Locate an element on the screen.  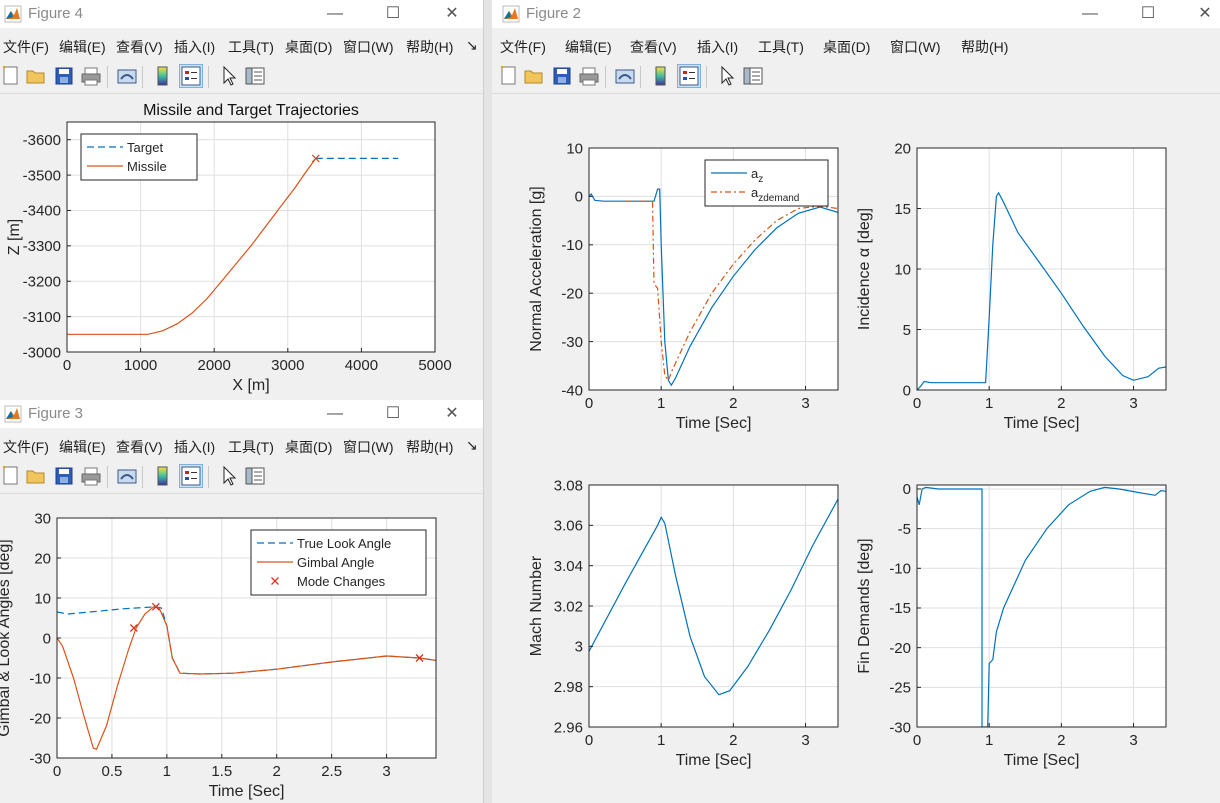
y-axis-label: Z [m] is located at coordinates (14, 237).